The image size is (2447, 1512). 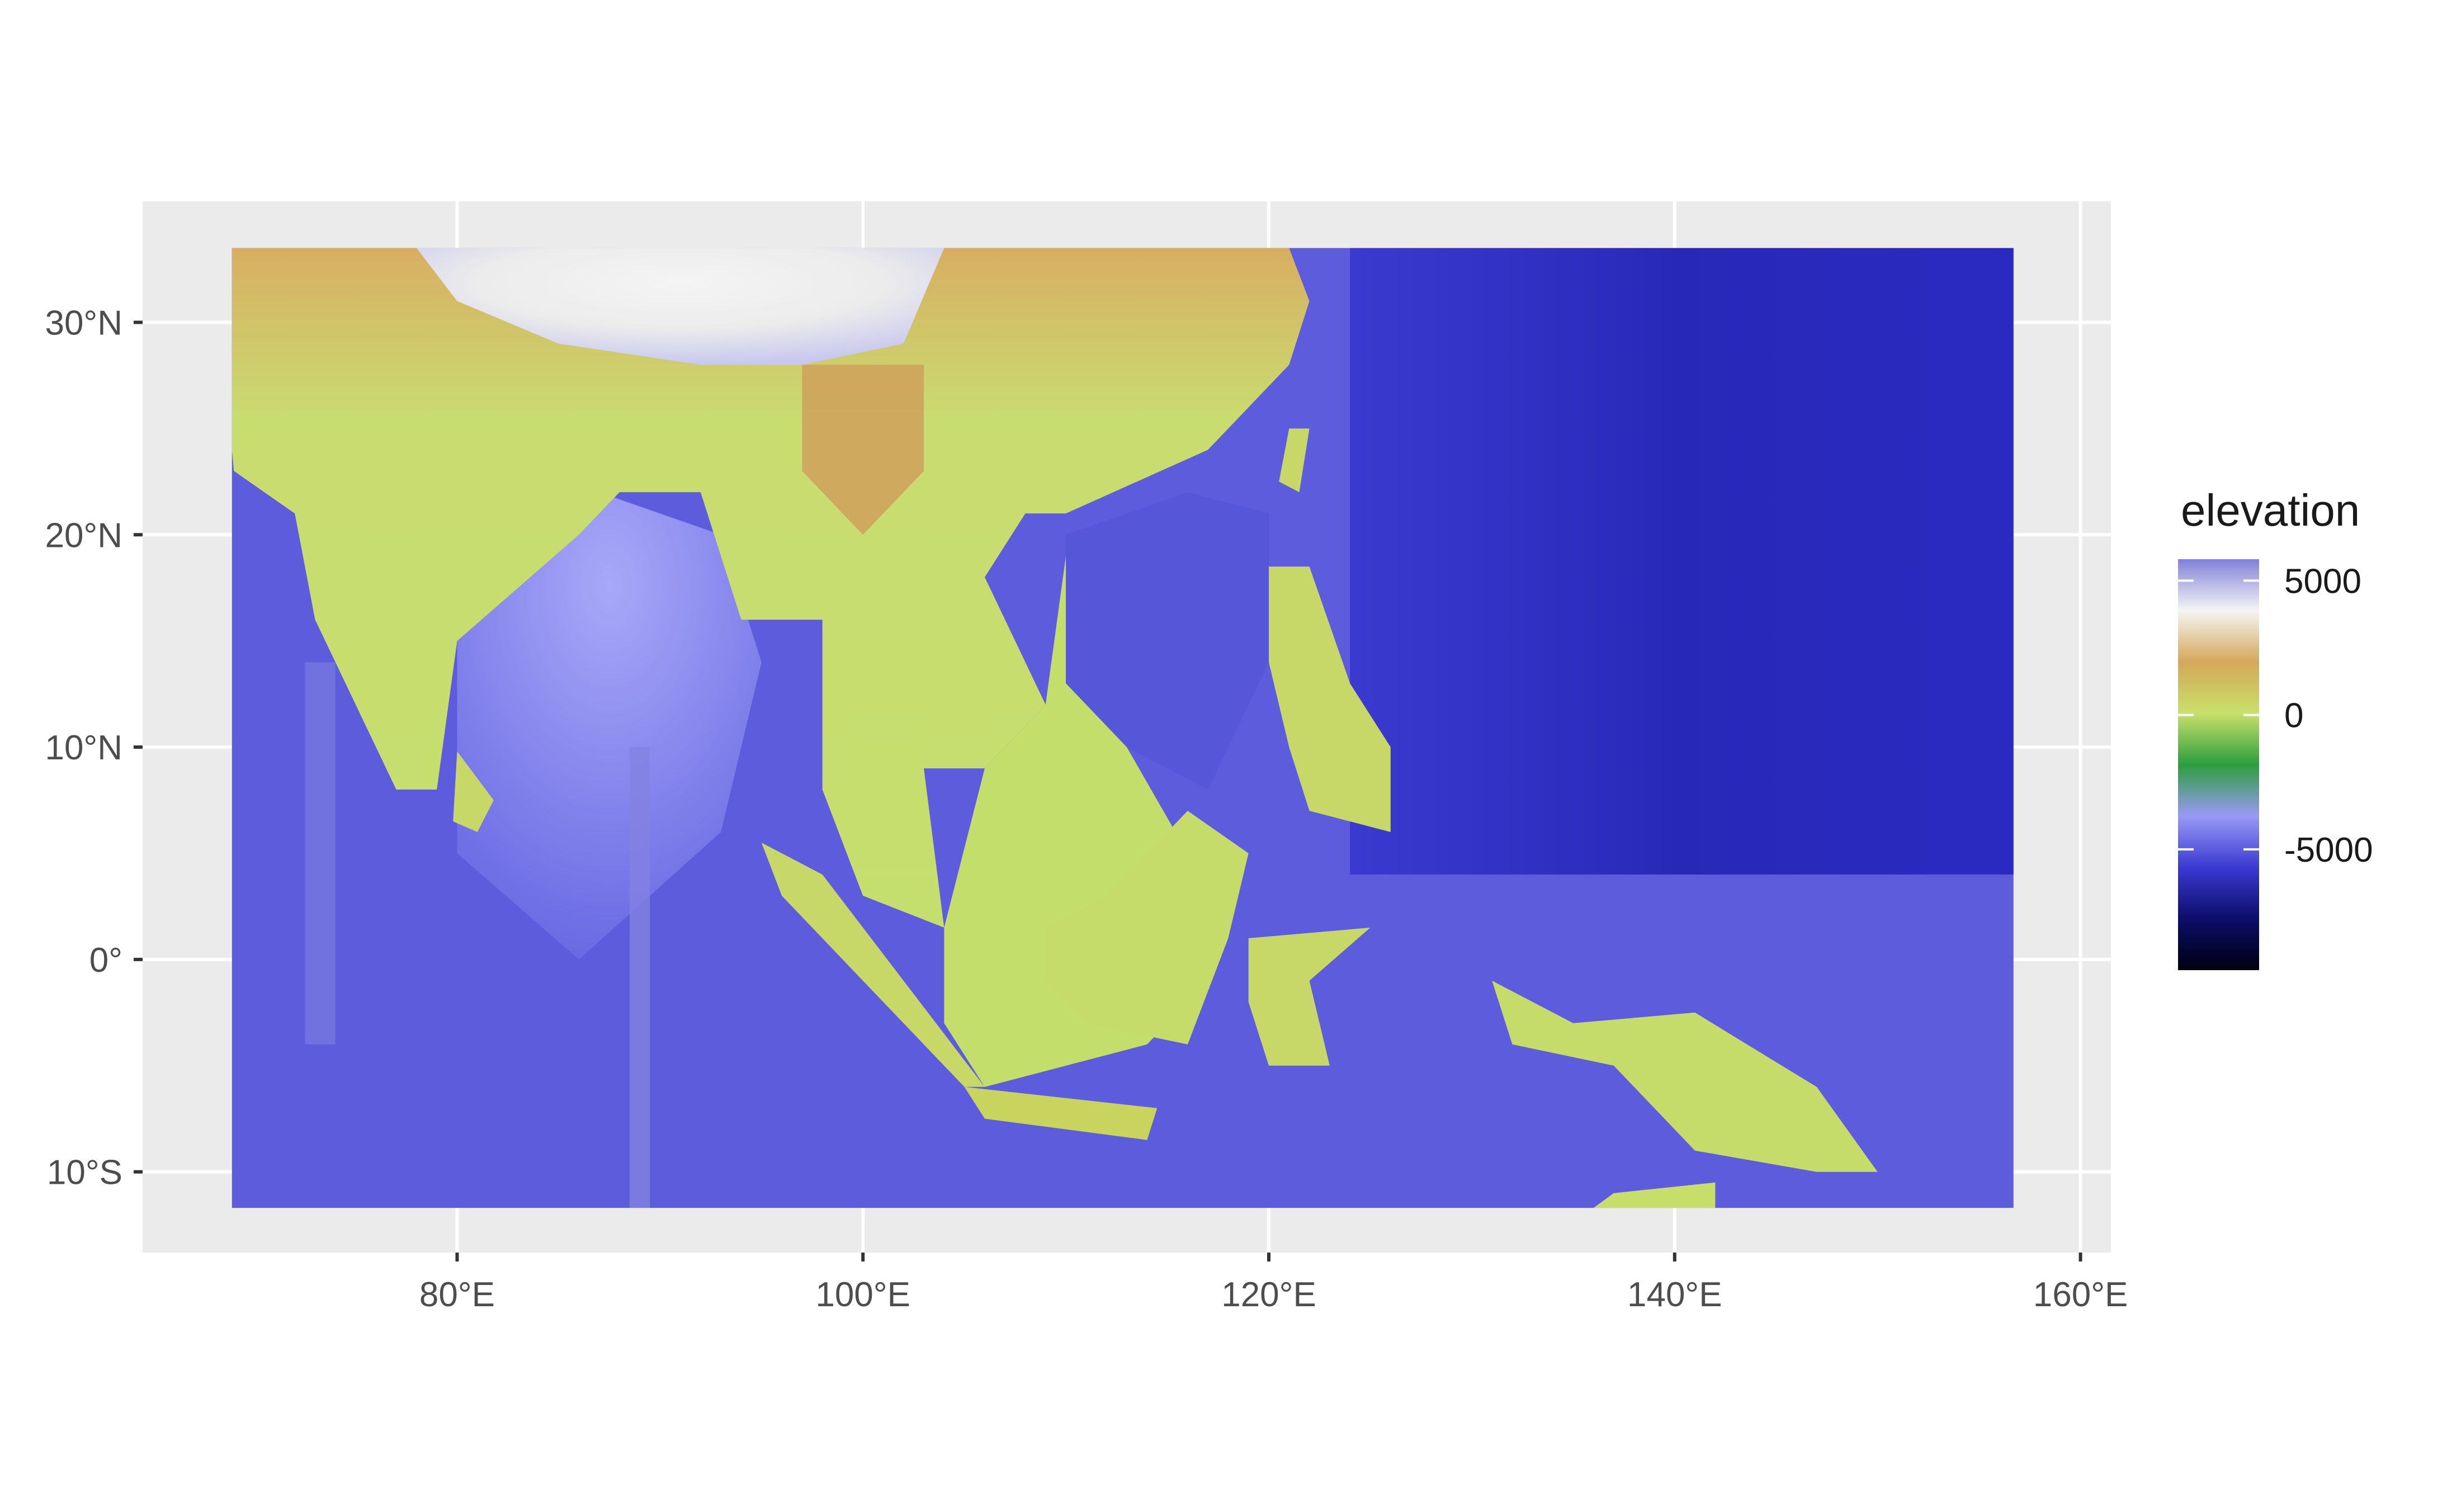 I want to click on y-tick-label: 10°S, so click(x=84, y=1173).